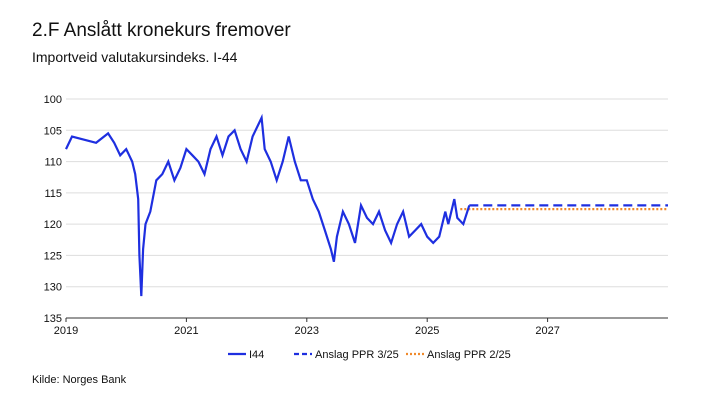  Describe the element at coordinates (53, 288) in the screenshot. I see `y-tick-label: 130` at that location.